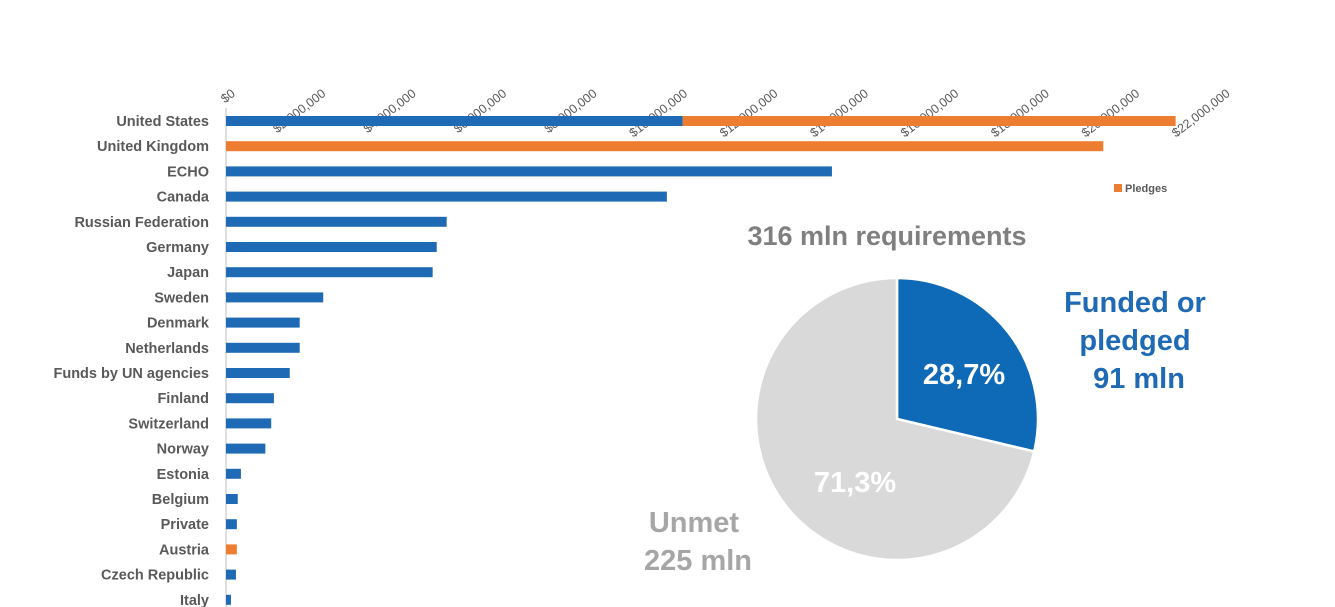 Image resolution: width=1335 pixels, height=607 pixels. I want to click on pie-slice-funded, so click(967, 364).